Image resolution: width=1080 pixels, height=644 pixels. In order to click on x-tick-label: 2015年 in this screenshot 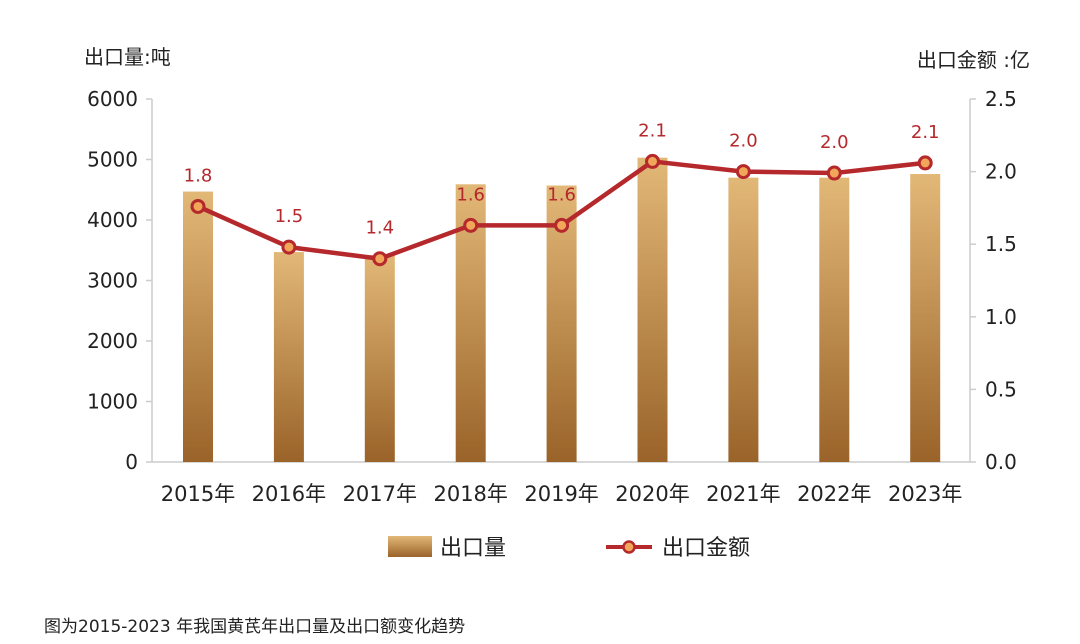, I will do `click(198, 494)`.